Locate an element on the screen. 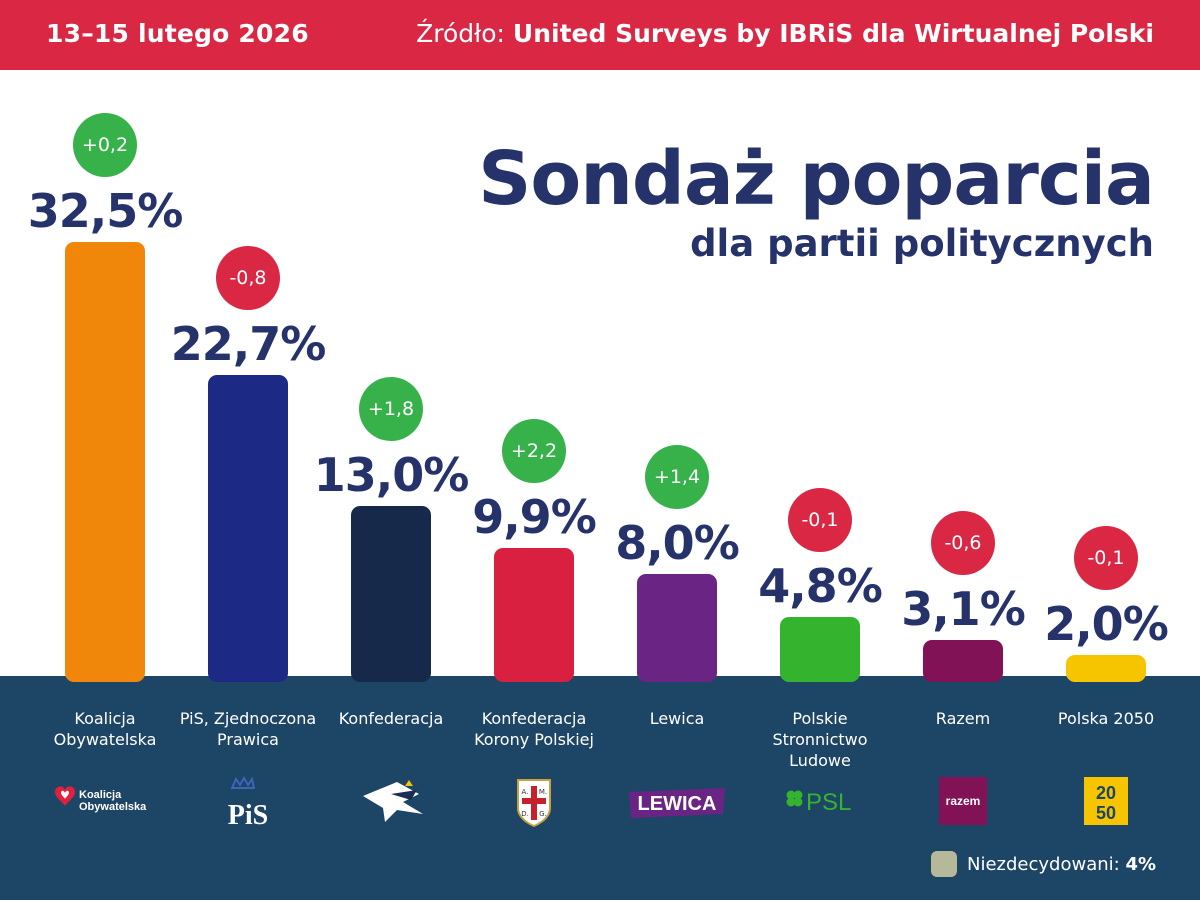 The image size is (1200, 900). logo-text: 20 is located at coordinates (1106, 793).